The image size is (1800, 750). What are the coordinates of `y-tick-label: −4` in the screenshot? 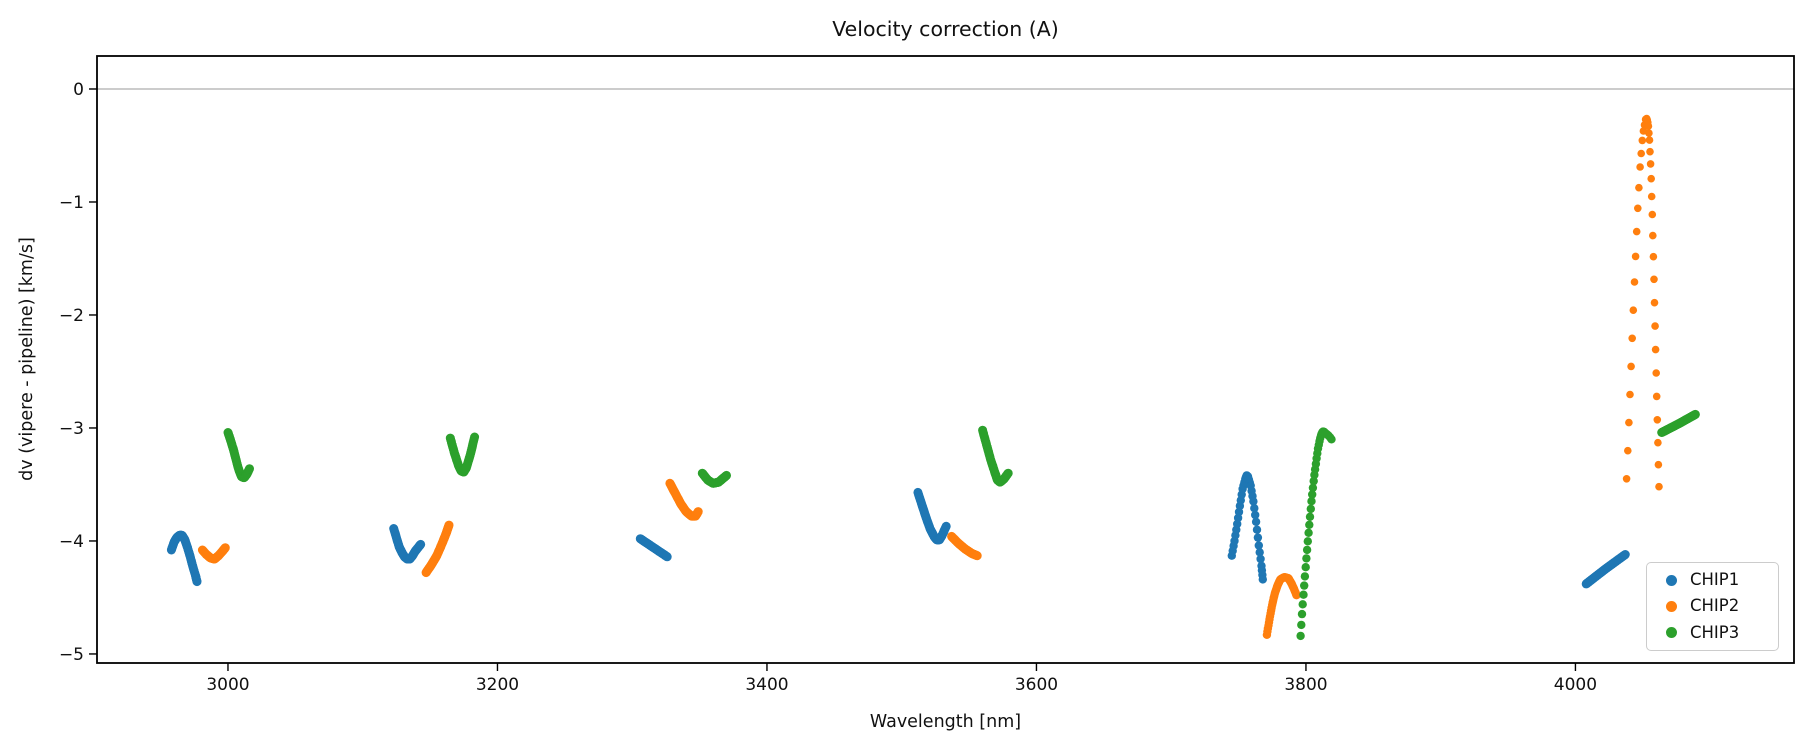 It's located at (71, 542).